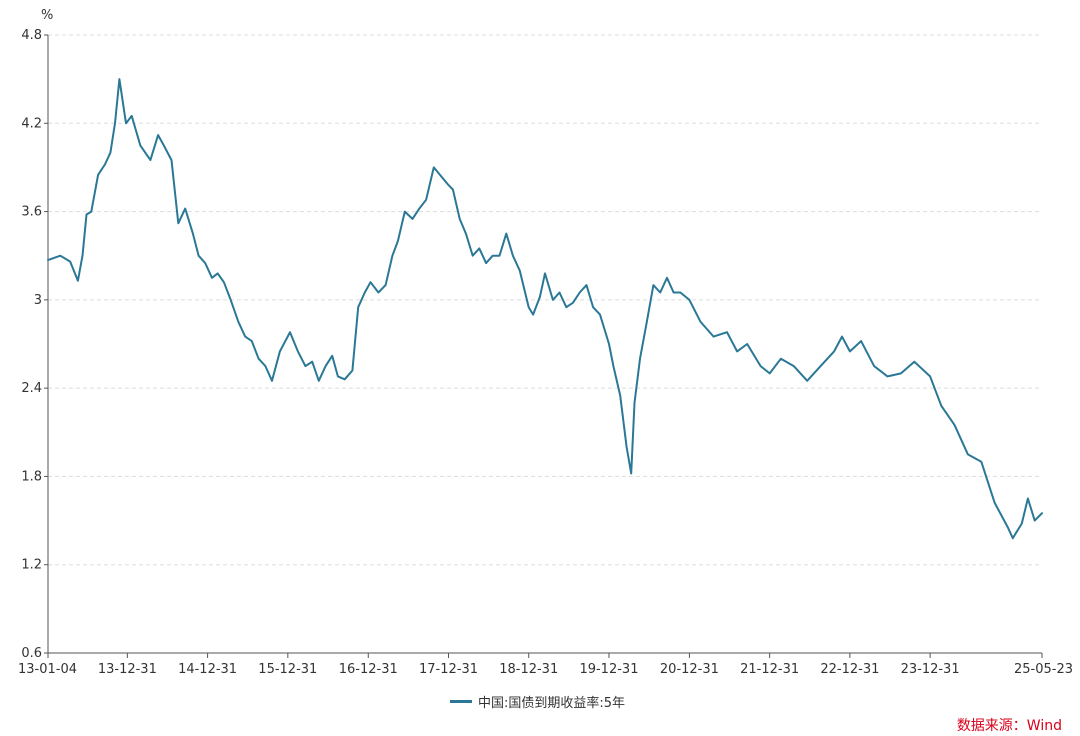 The image size is (1080, 736). What do you see at coordinates (689, 669) in the screenshot?
I see `x-tick-label: 20-12-31` at bounding box center [689, 669].